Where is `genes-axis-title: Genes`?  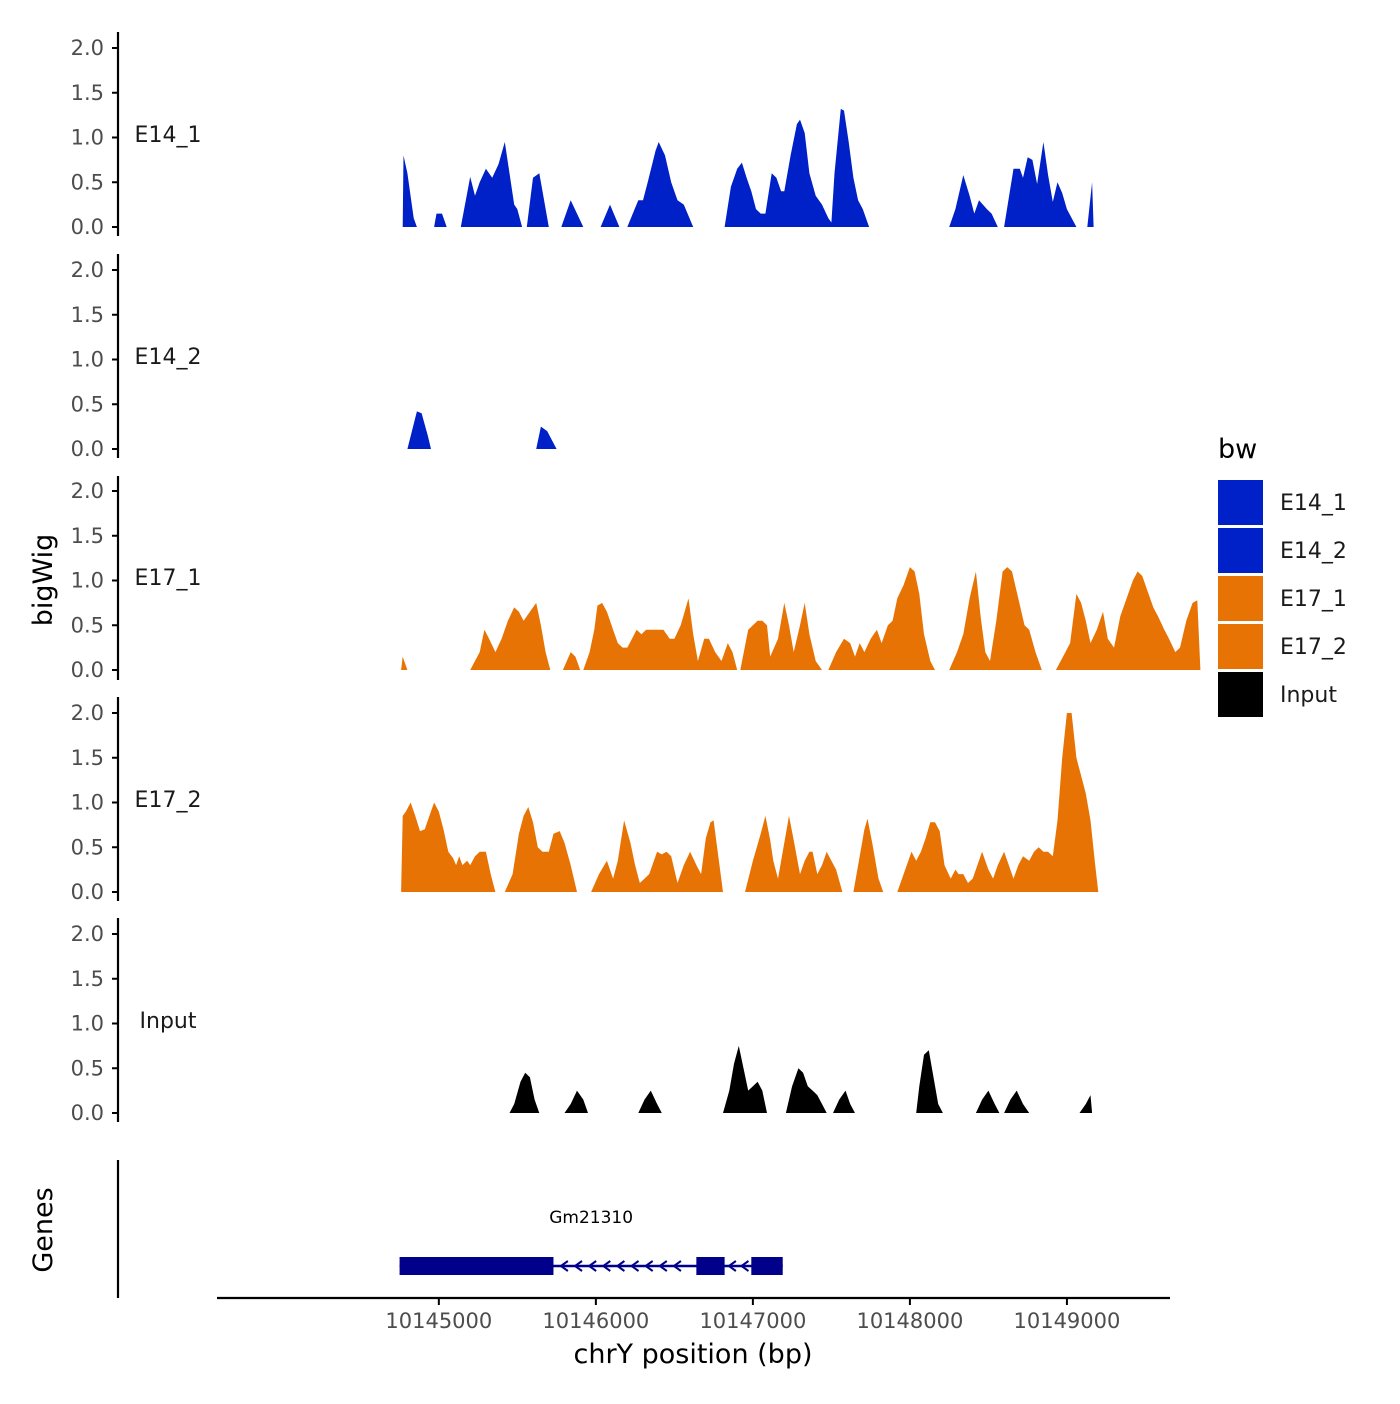
genes-axis-title: Genes is located at coordinates (43, 1229).